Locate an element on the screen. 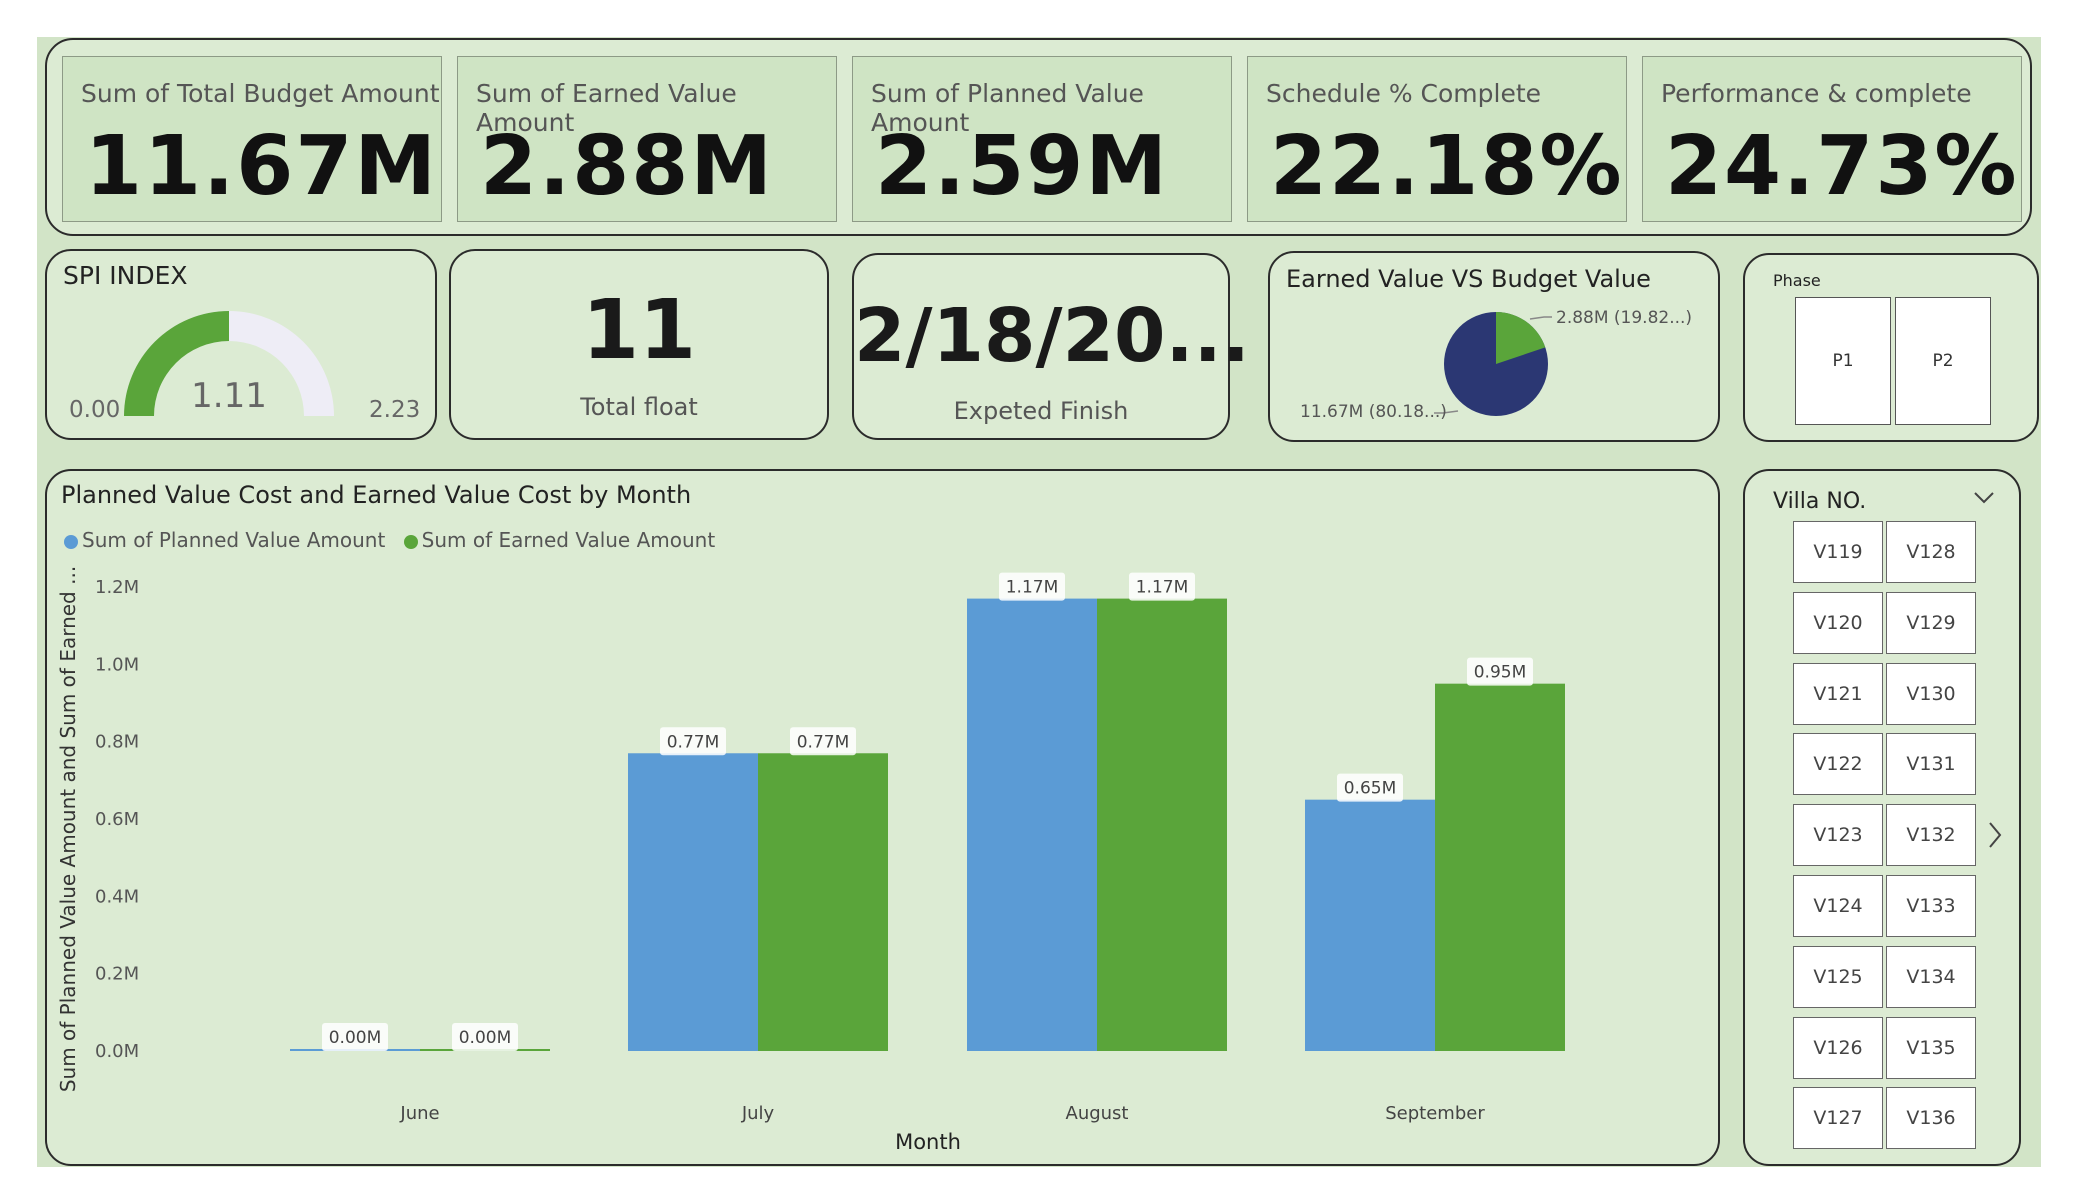  expected-finish-card: 2/18/20... Expeted Finish is located at coordinates (1051, 346).